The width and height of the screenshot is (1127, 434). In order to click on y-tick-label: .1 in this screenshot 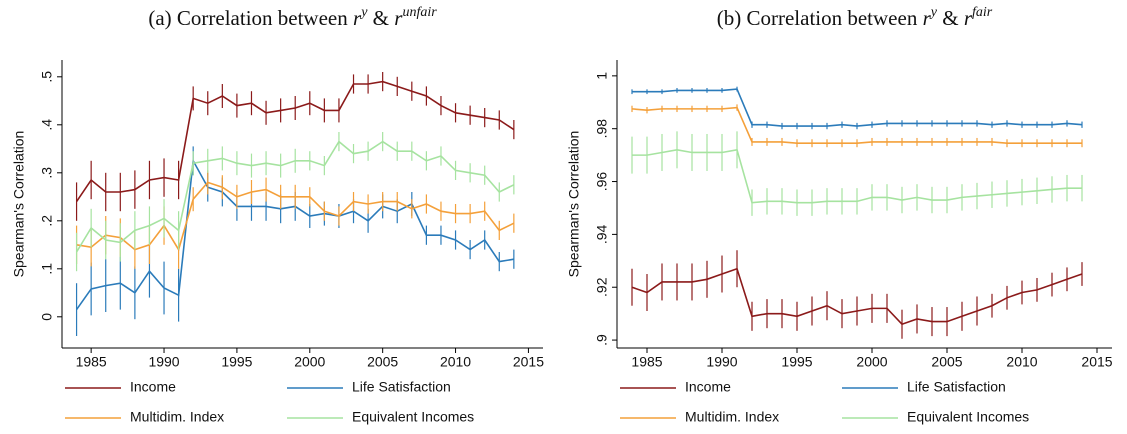, I will do `click(47, 269)`.